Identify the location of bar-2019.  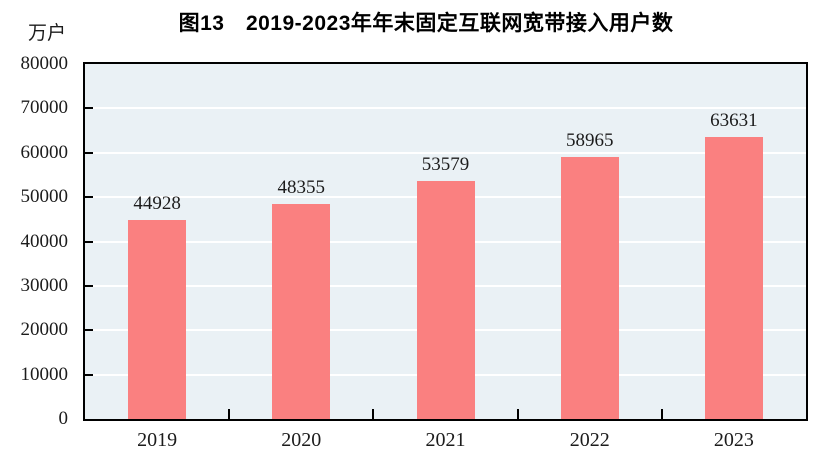
(157, 319).